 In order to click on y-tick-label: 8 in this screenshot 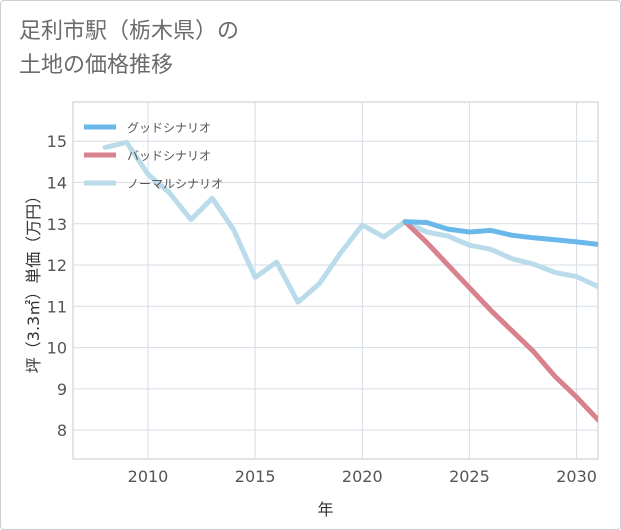, I will do `click(62, 430)`.